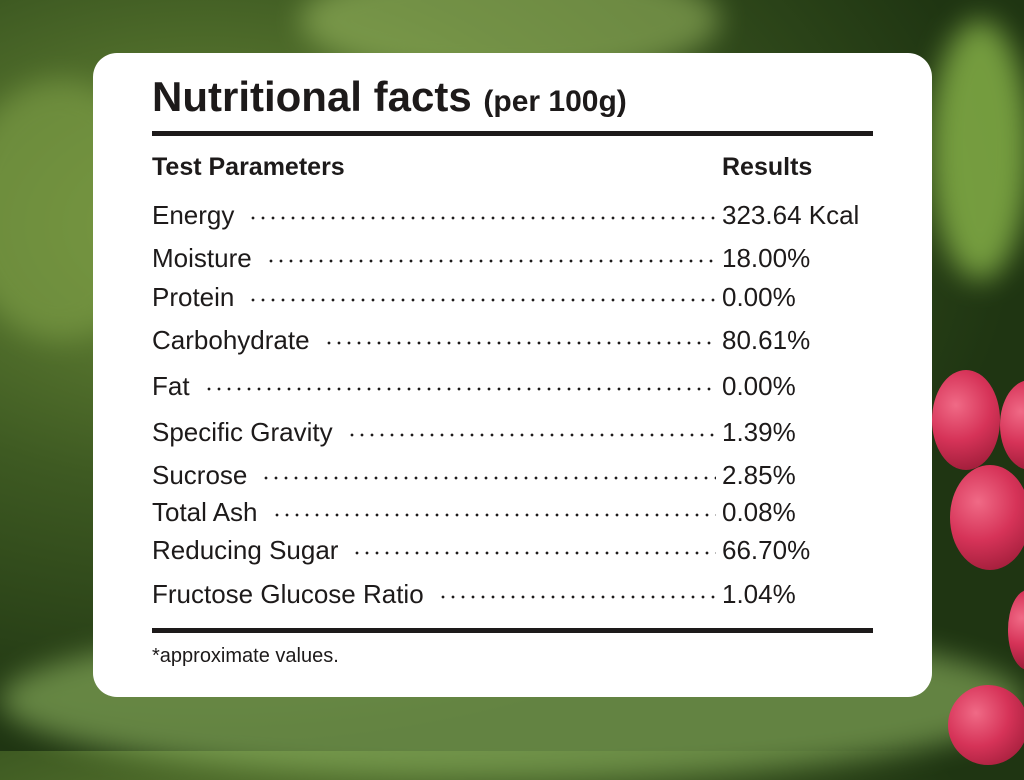 This screenshot has width=1024, height=780. Describe the element at coordinates (437, 215) in the screenshot. I see `table-row: Energy` at that location.